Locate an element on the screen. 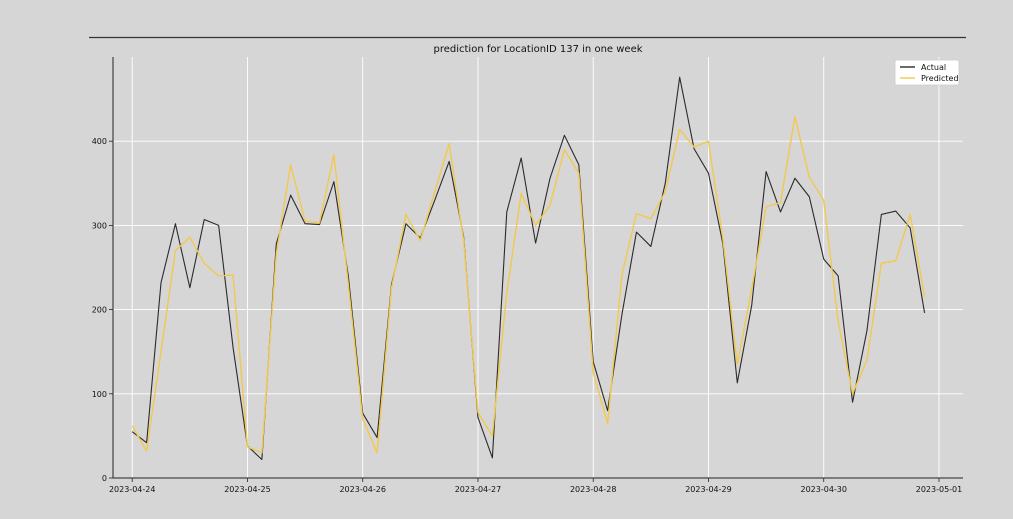 The height and width of the screenshot is (519, 1013). x-tick-label: 2023-04-29 is located at coordinates (708, 489).